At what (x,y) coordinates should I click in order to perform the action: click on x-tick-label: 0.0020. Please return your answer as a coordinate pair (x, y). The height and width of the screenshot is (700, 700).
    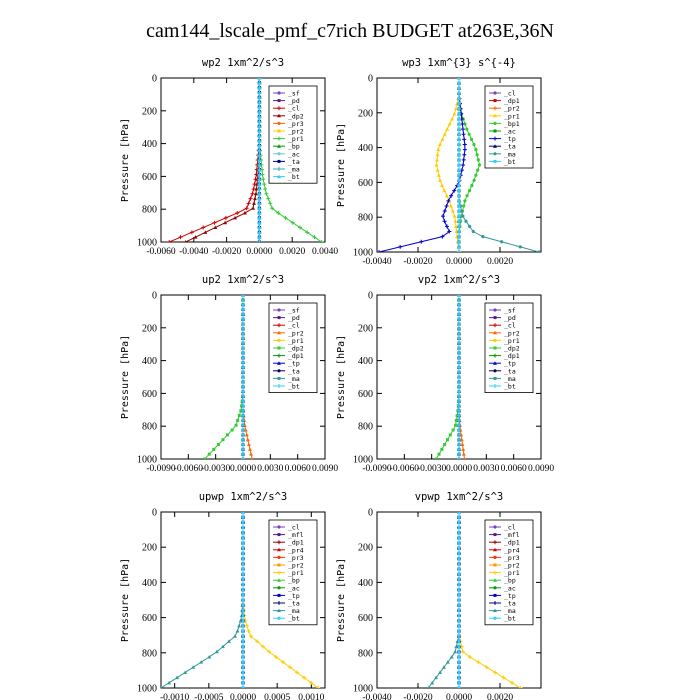
    Looking at the image, I should click on (500, 696).